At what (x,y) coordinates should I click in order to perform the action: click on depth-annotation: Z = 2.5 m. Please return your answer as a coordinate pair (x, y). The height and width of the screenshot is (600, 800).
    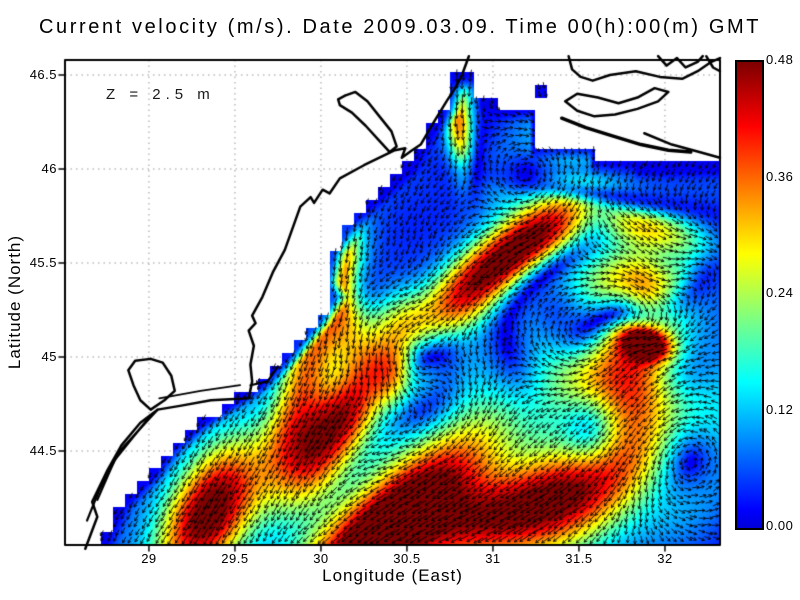
    Looking at the image, I should click on (160, 94).